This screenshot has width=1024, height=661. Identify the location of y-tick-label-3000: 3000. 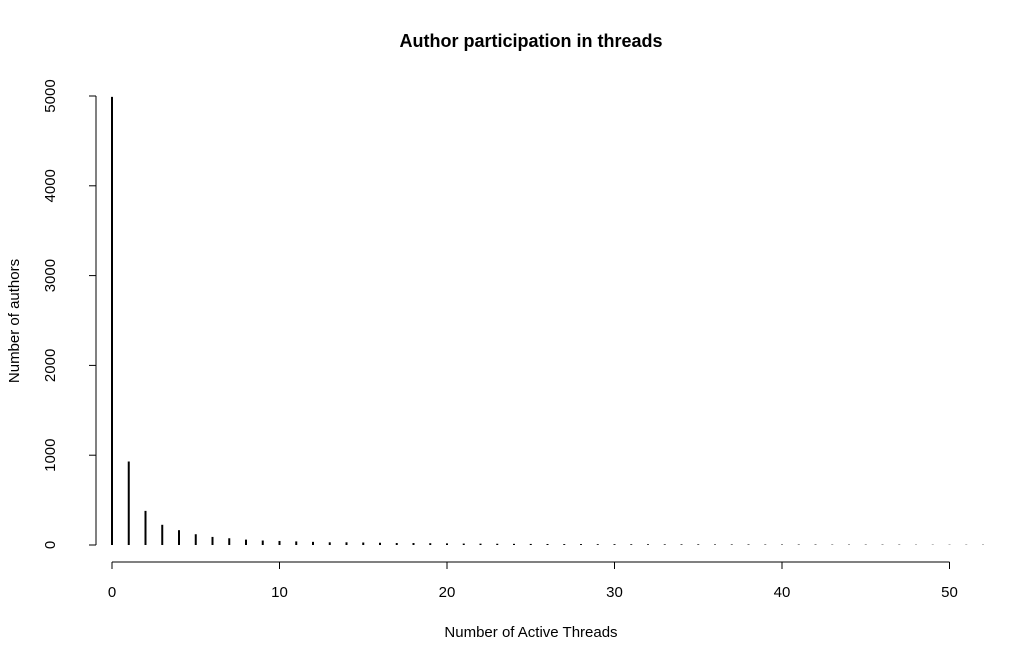
(50, 275).